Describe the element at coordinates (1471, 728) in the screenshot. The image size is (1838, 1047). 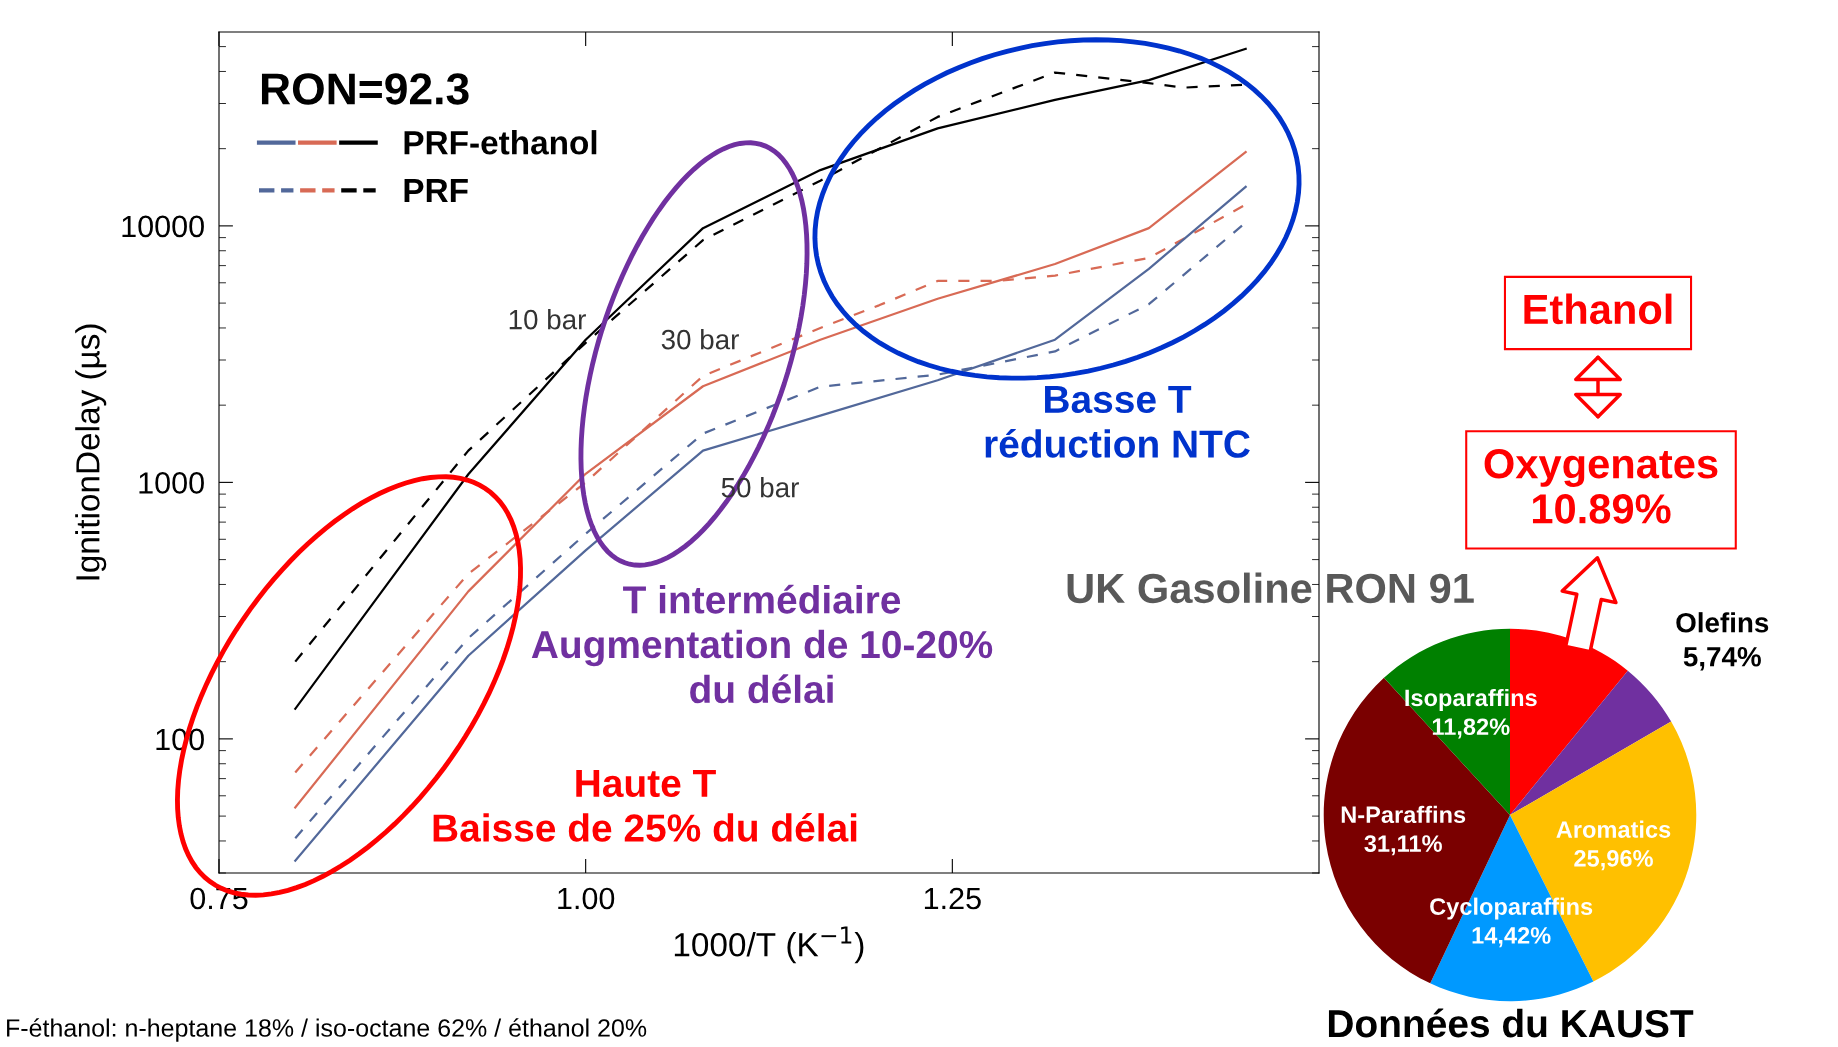
I see `data-label: 11,82%` at that location.